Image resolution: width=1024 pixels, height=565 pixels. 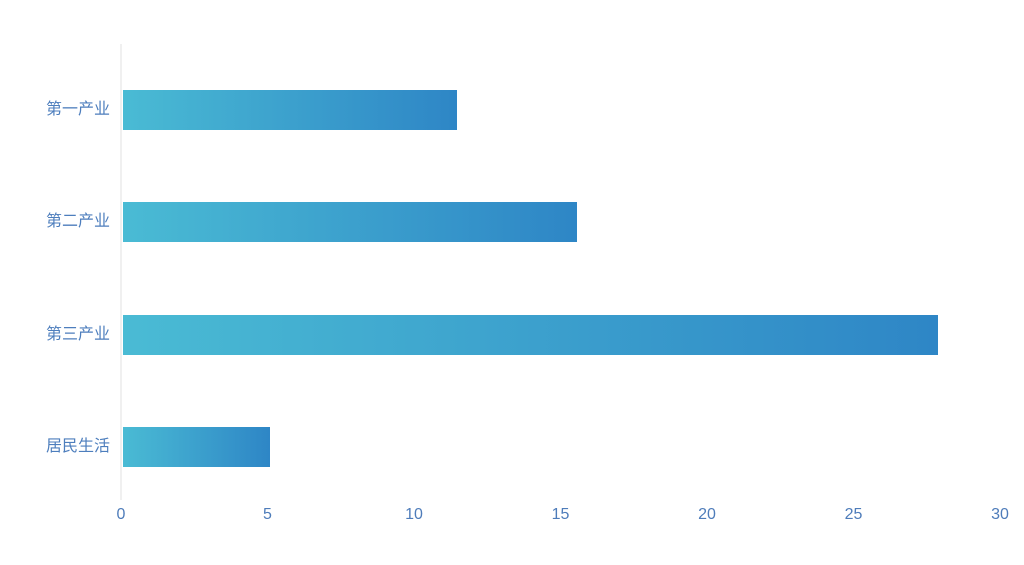 I want to click on x-tick-label: 30, so click(x=1000, y=514).